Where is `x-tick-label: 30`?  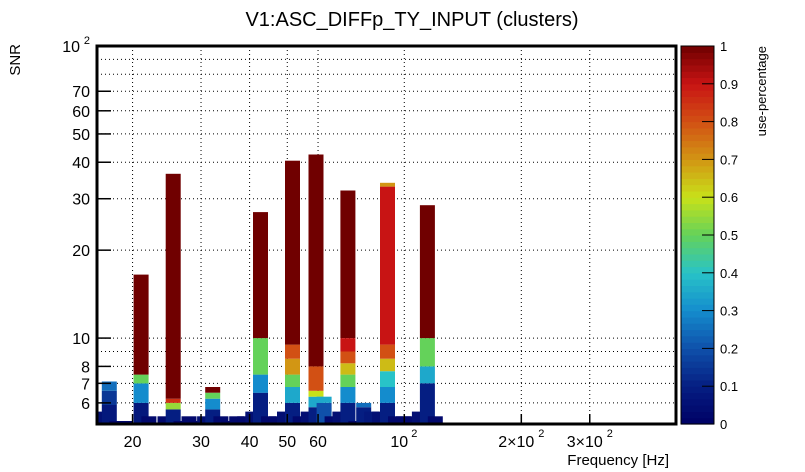
x-tick-label: 30 is located at coordinates (201, 442).